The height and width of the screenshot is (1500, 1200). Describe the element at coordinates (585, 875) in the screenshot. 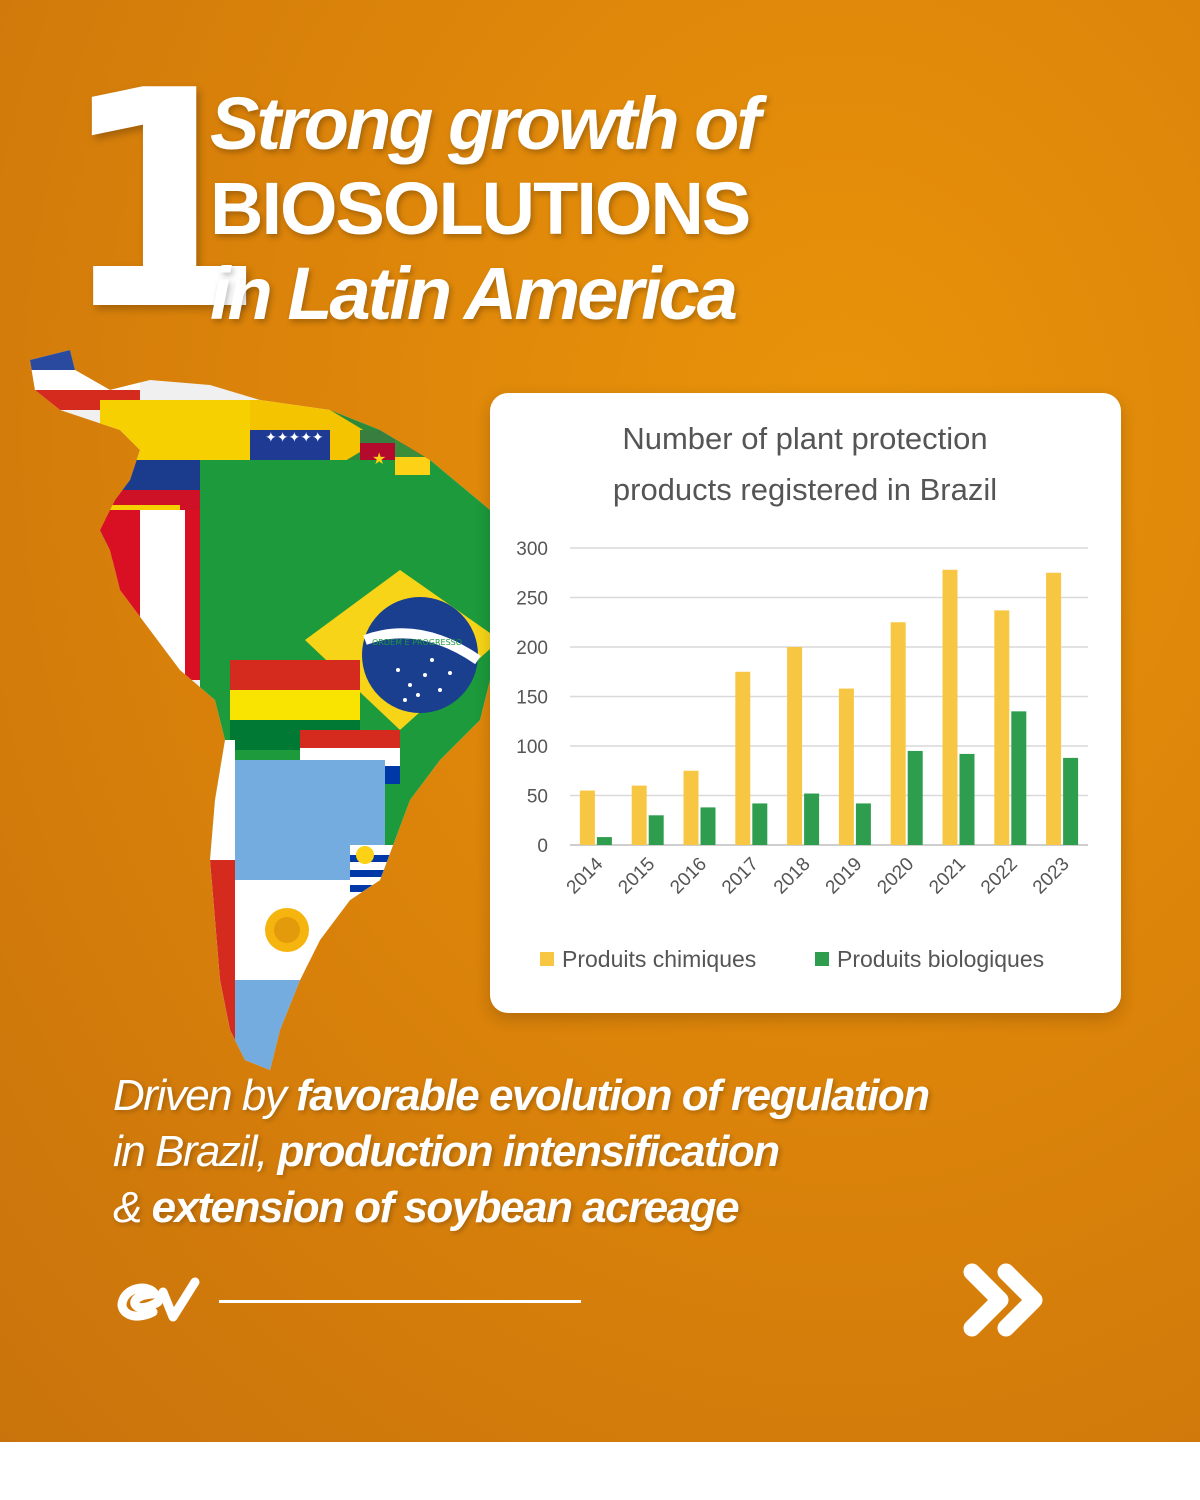

I see `x-tick-label: 2014` at that location.